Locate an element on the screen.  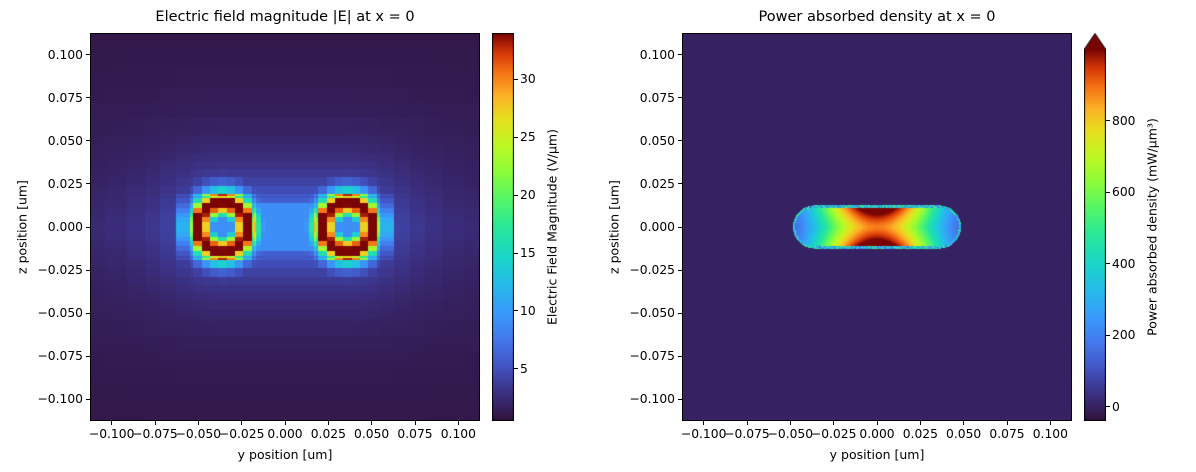
power-plot-title: Power absorbed density at x = 0 is located at coordinates (877, 17).